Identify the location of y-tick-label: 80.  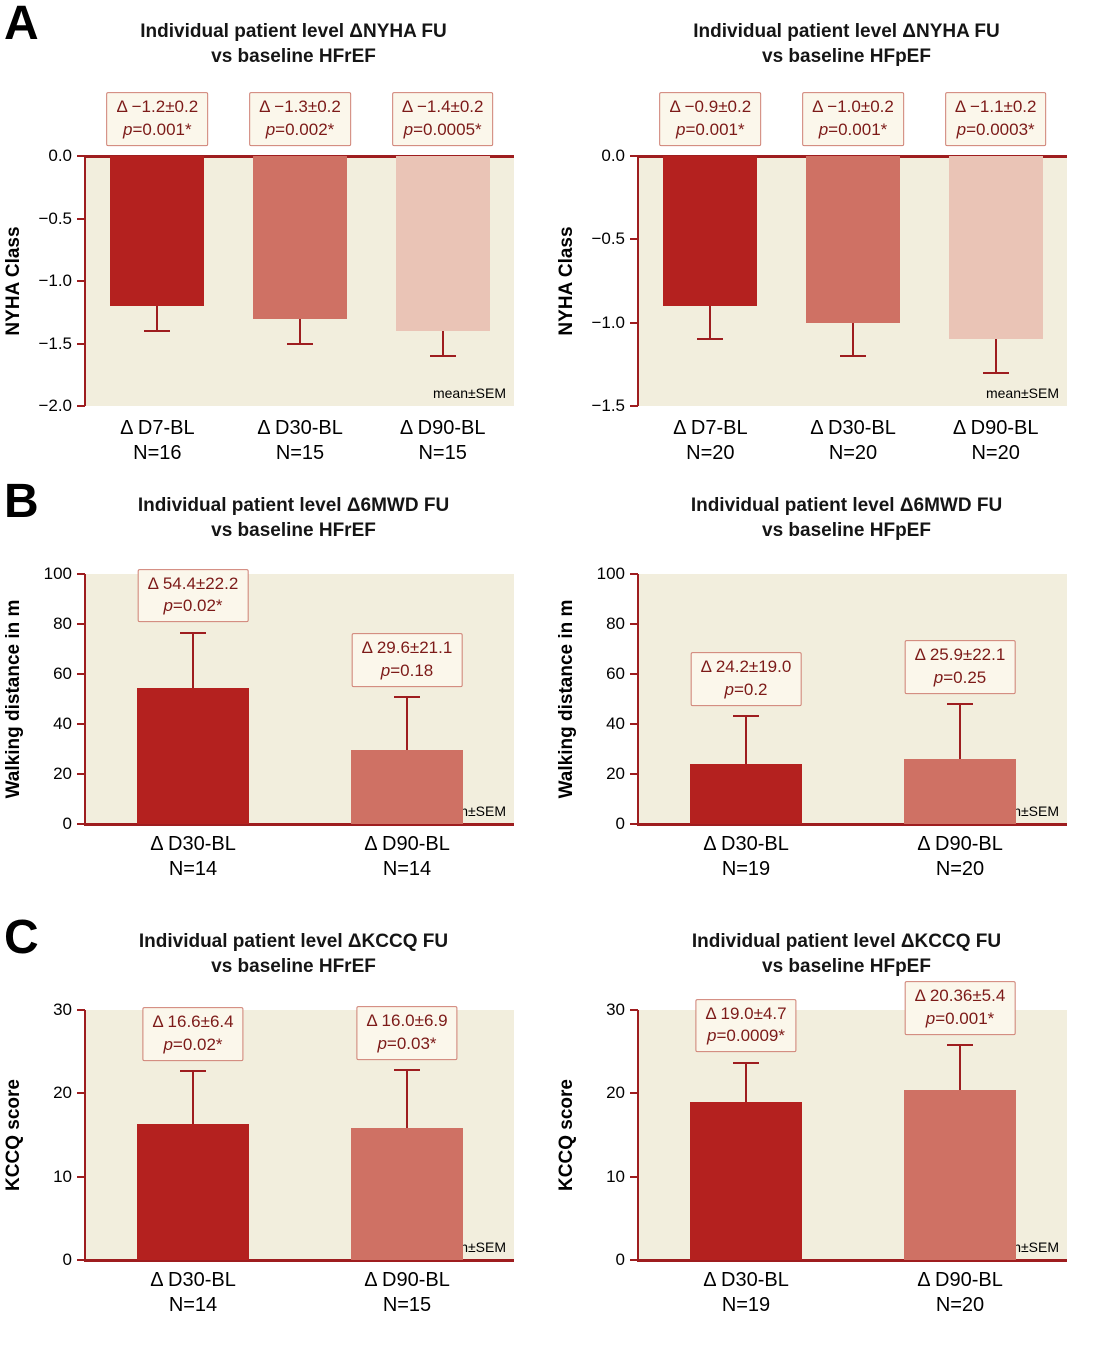
(62, 623).